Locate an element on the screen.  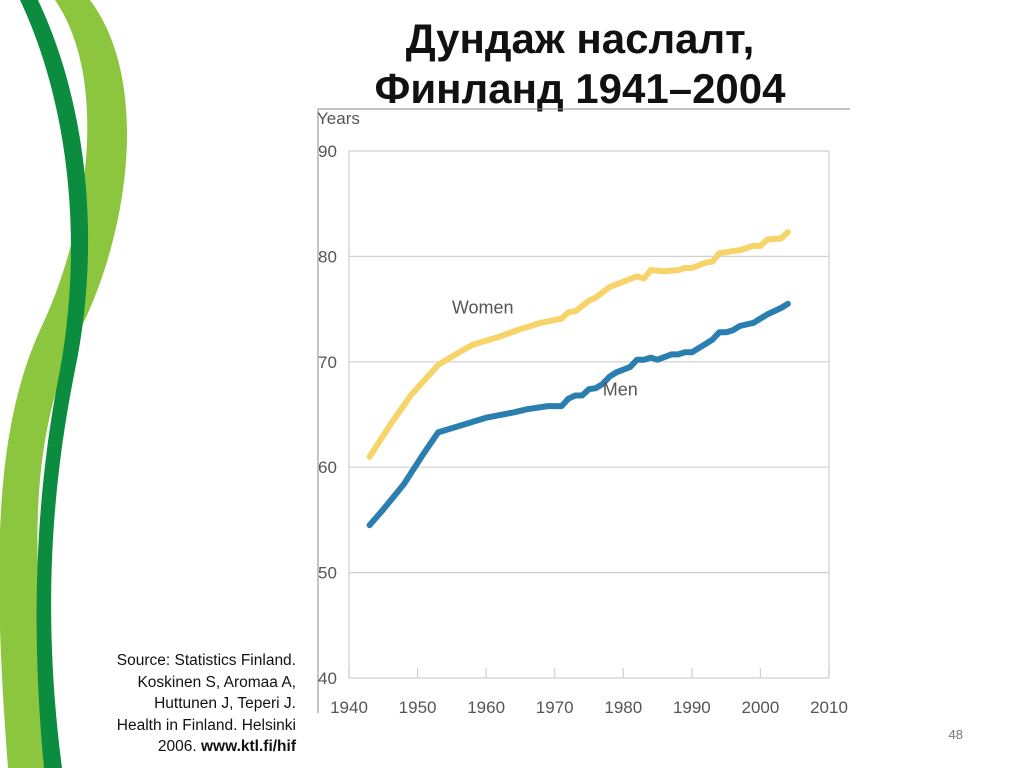
source-line-1: Source: Statistics Finland. is located at coordinates (206, 660).